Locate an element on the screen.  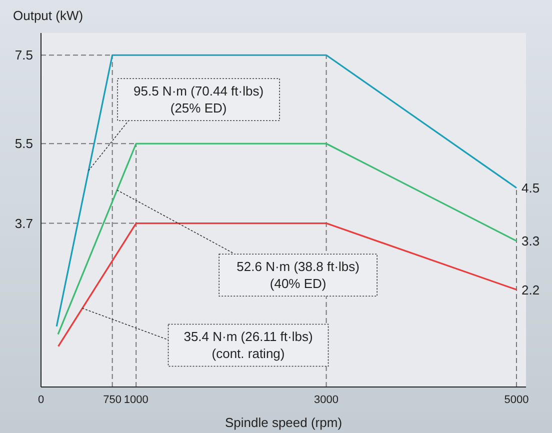
data-label: 3.3 is located at coordinates (530, 241).